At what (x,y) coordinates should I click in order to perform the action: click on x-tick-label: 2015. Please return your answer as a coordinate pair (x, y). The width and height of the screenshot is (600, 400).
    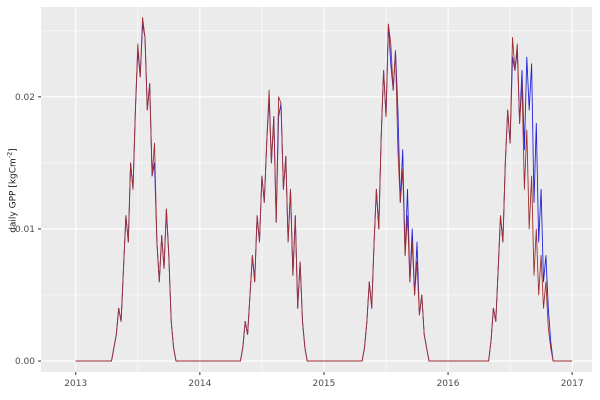
    Looking at the image, I should click on (323, 384).